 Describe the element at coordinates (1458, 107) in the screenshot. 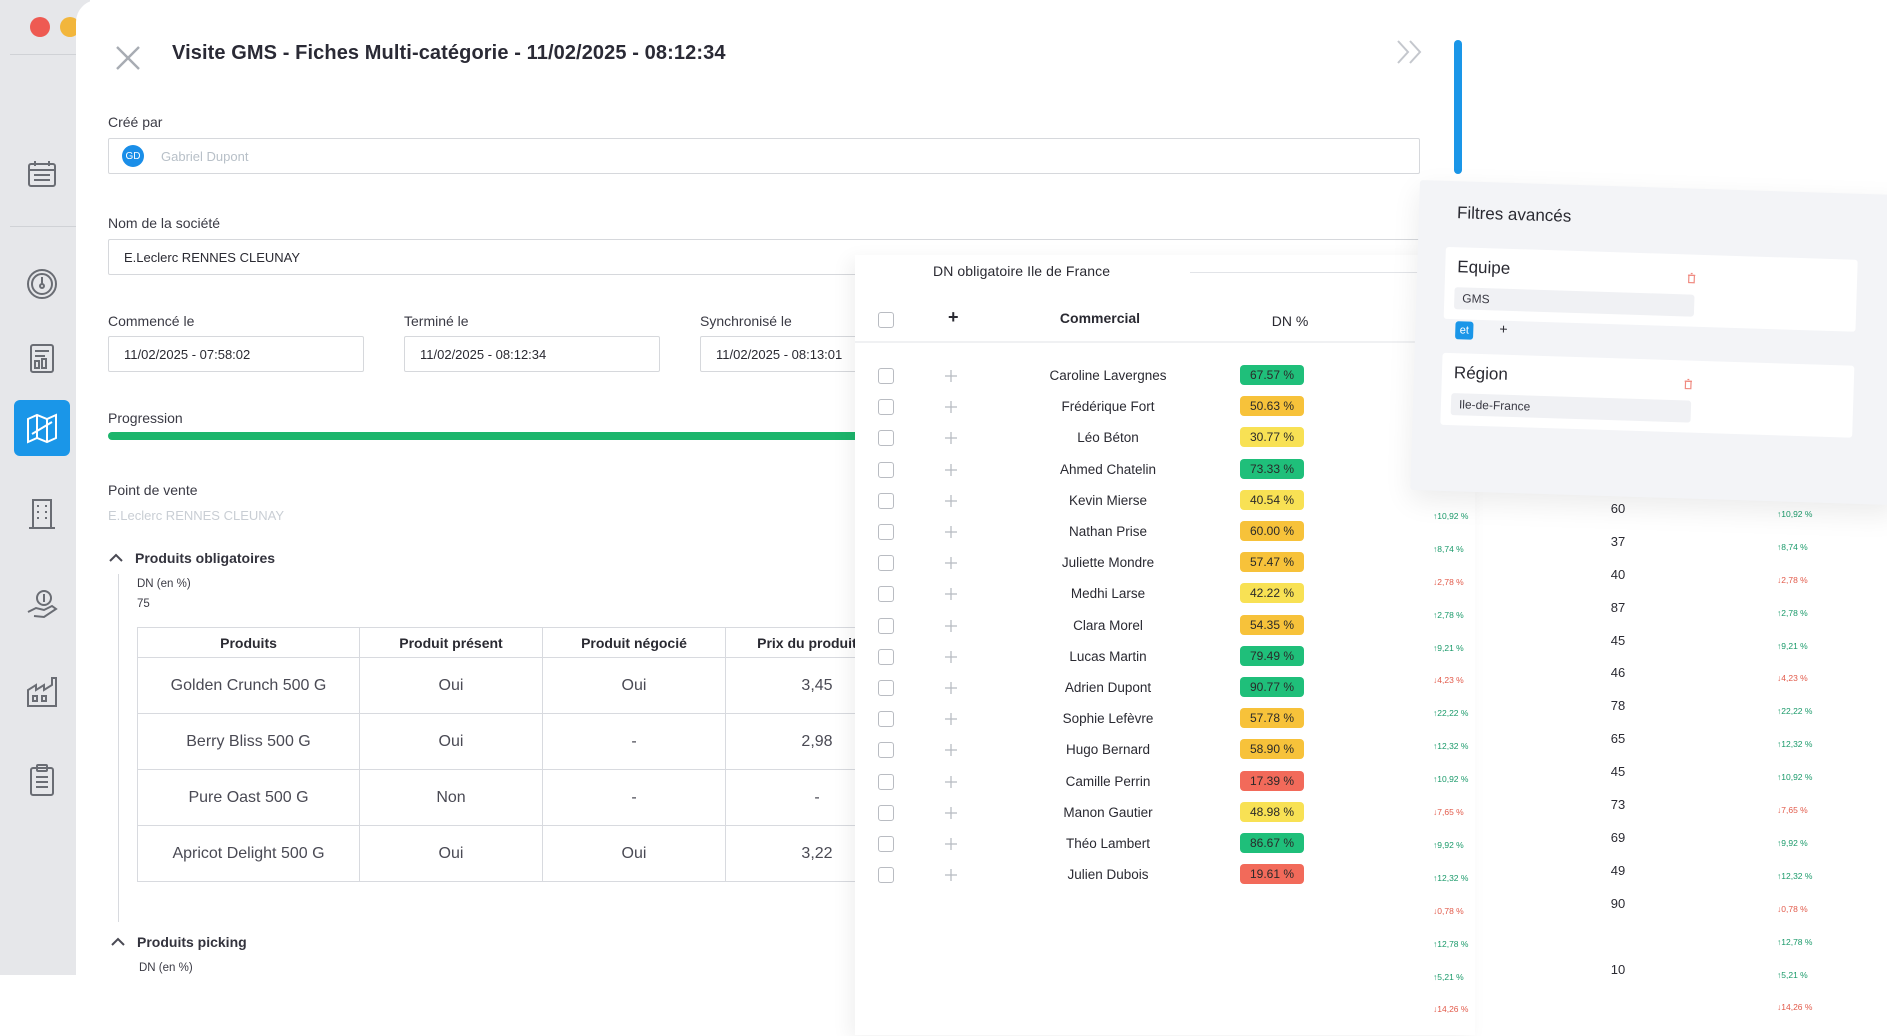

I see `scrollbar-thumb` at that location.